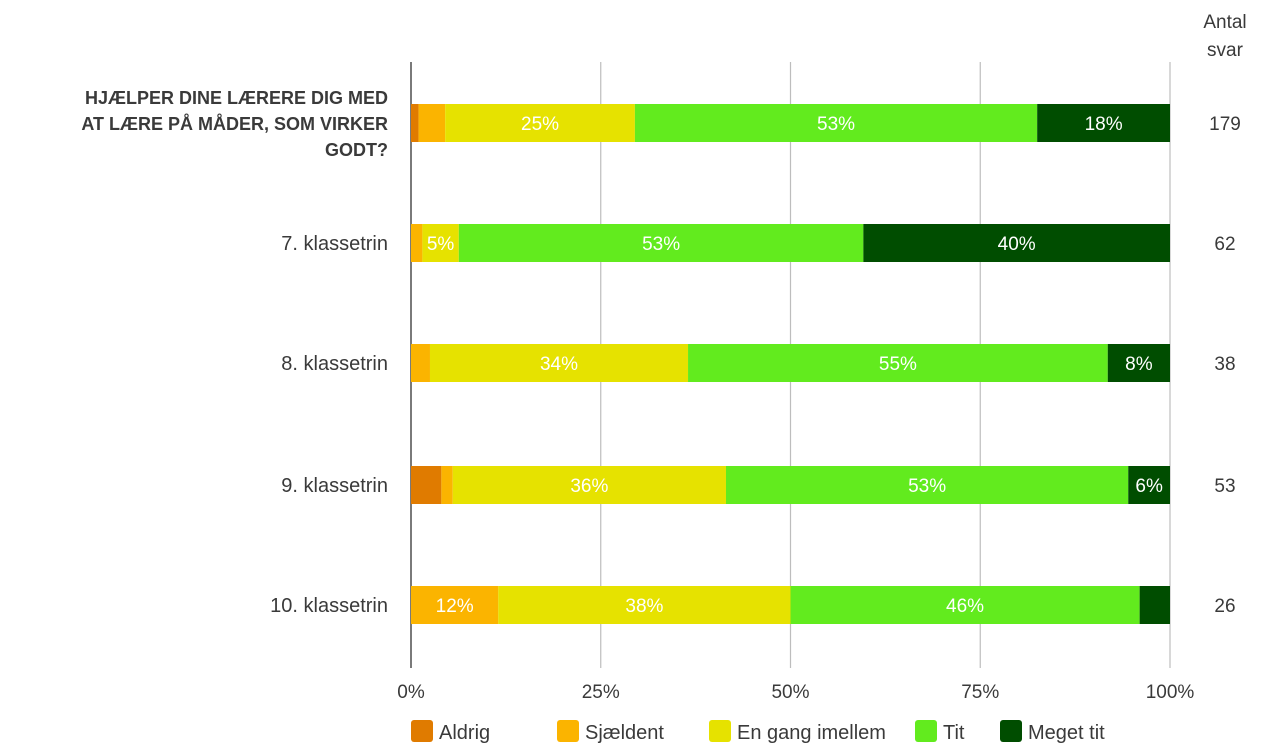 The height and width of the screenshot is (749, 1265). Describe the element at coordinates (334, 364) in the screenshot. I see `category-label: 8. klassetrin` at that location.